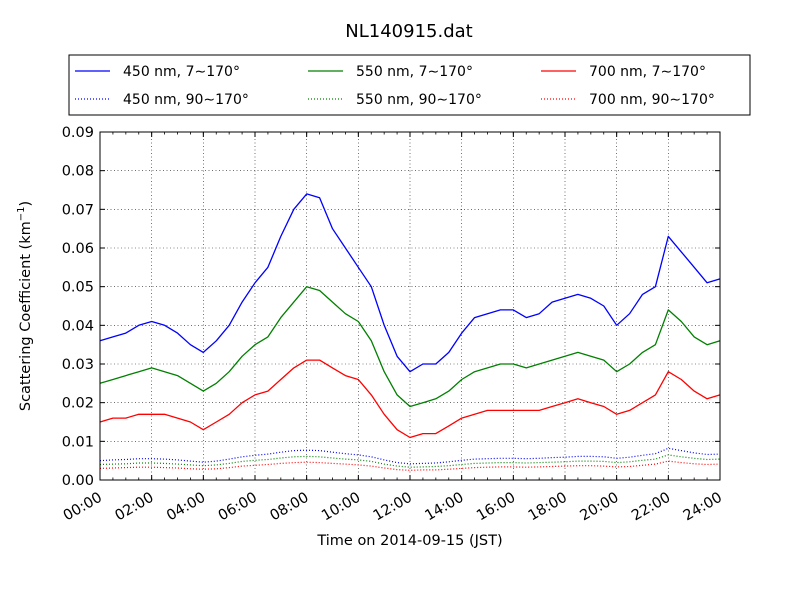  What do you see at coordinates (341, 507) in the screenshot?
I see `x-tick-label: 10:00` at bounding box center [341, 507].